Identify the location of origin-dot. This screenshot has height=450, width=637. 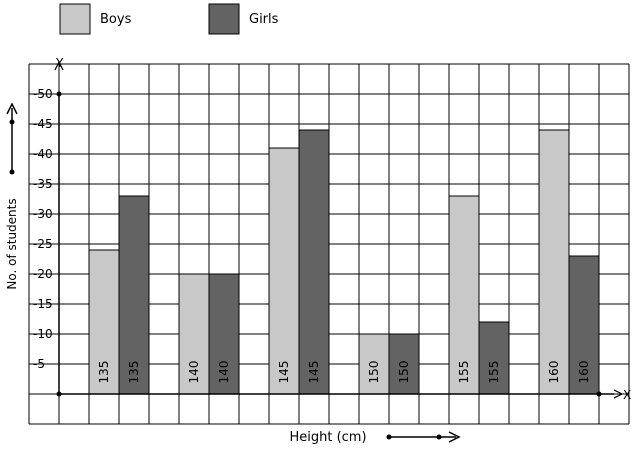
(59, 394).